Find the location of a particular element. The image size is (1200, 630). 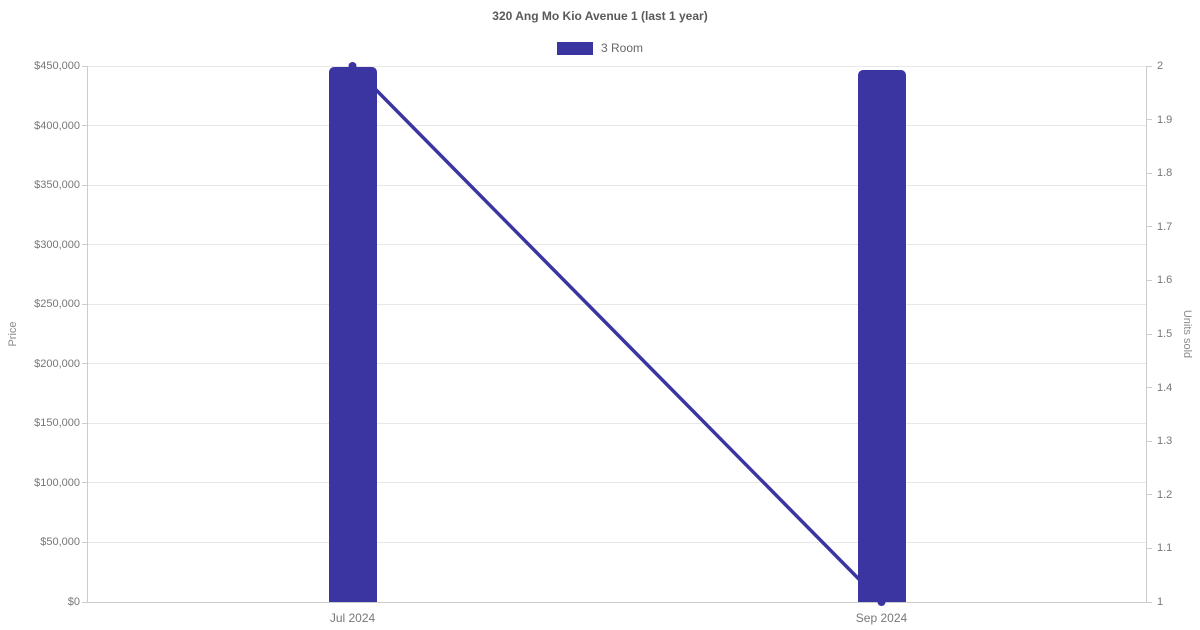

y-axis-tick-right: 1.6 is located at coordinates (1165, 280).